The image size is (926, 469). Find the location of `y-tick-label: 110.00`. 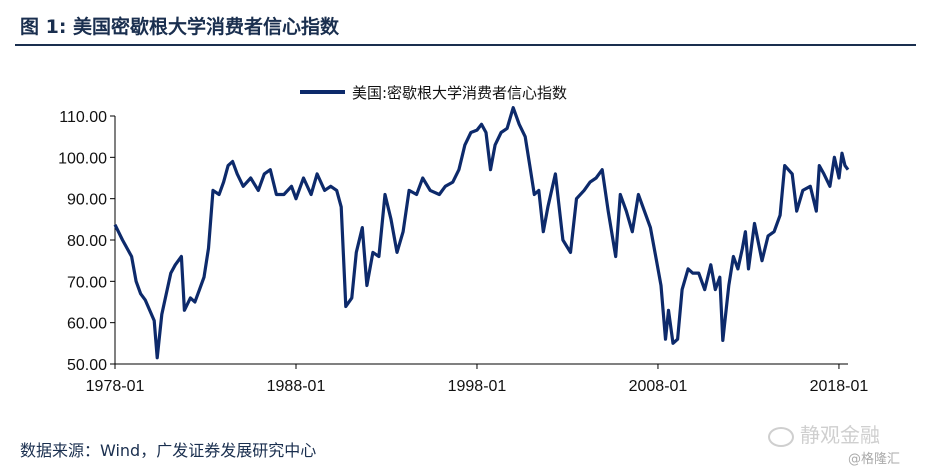

y-tick-label: 110.00 is located at coordinates (83, 117).